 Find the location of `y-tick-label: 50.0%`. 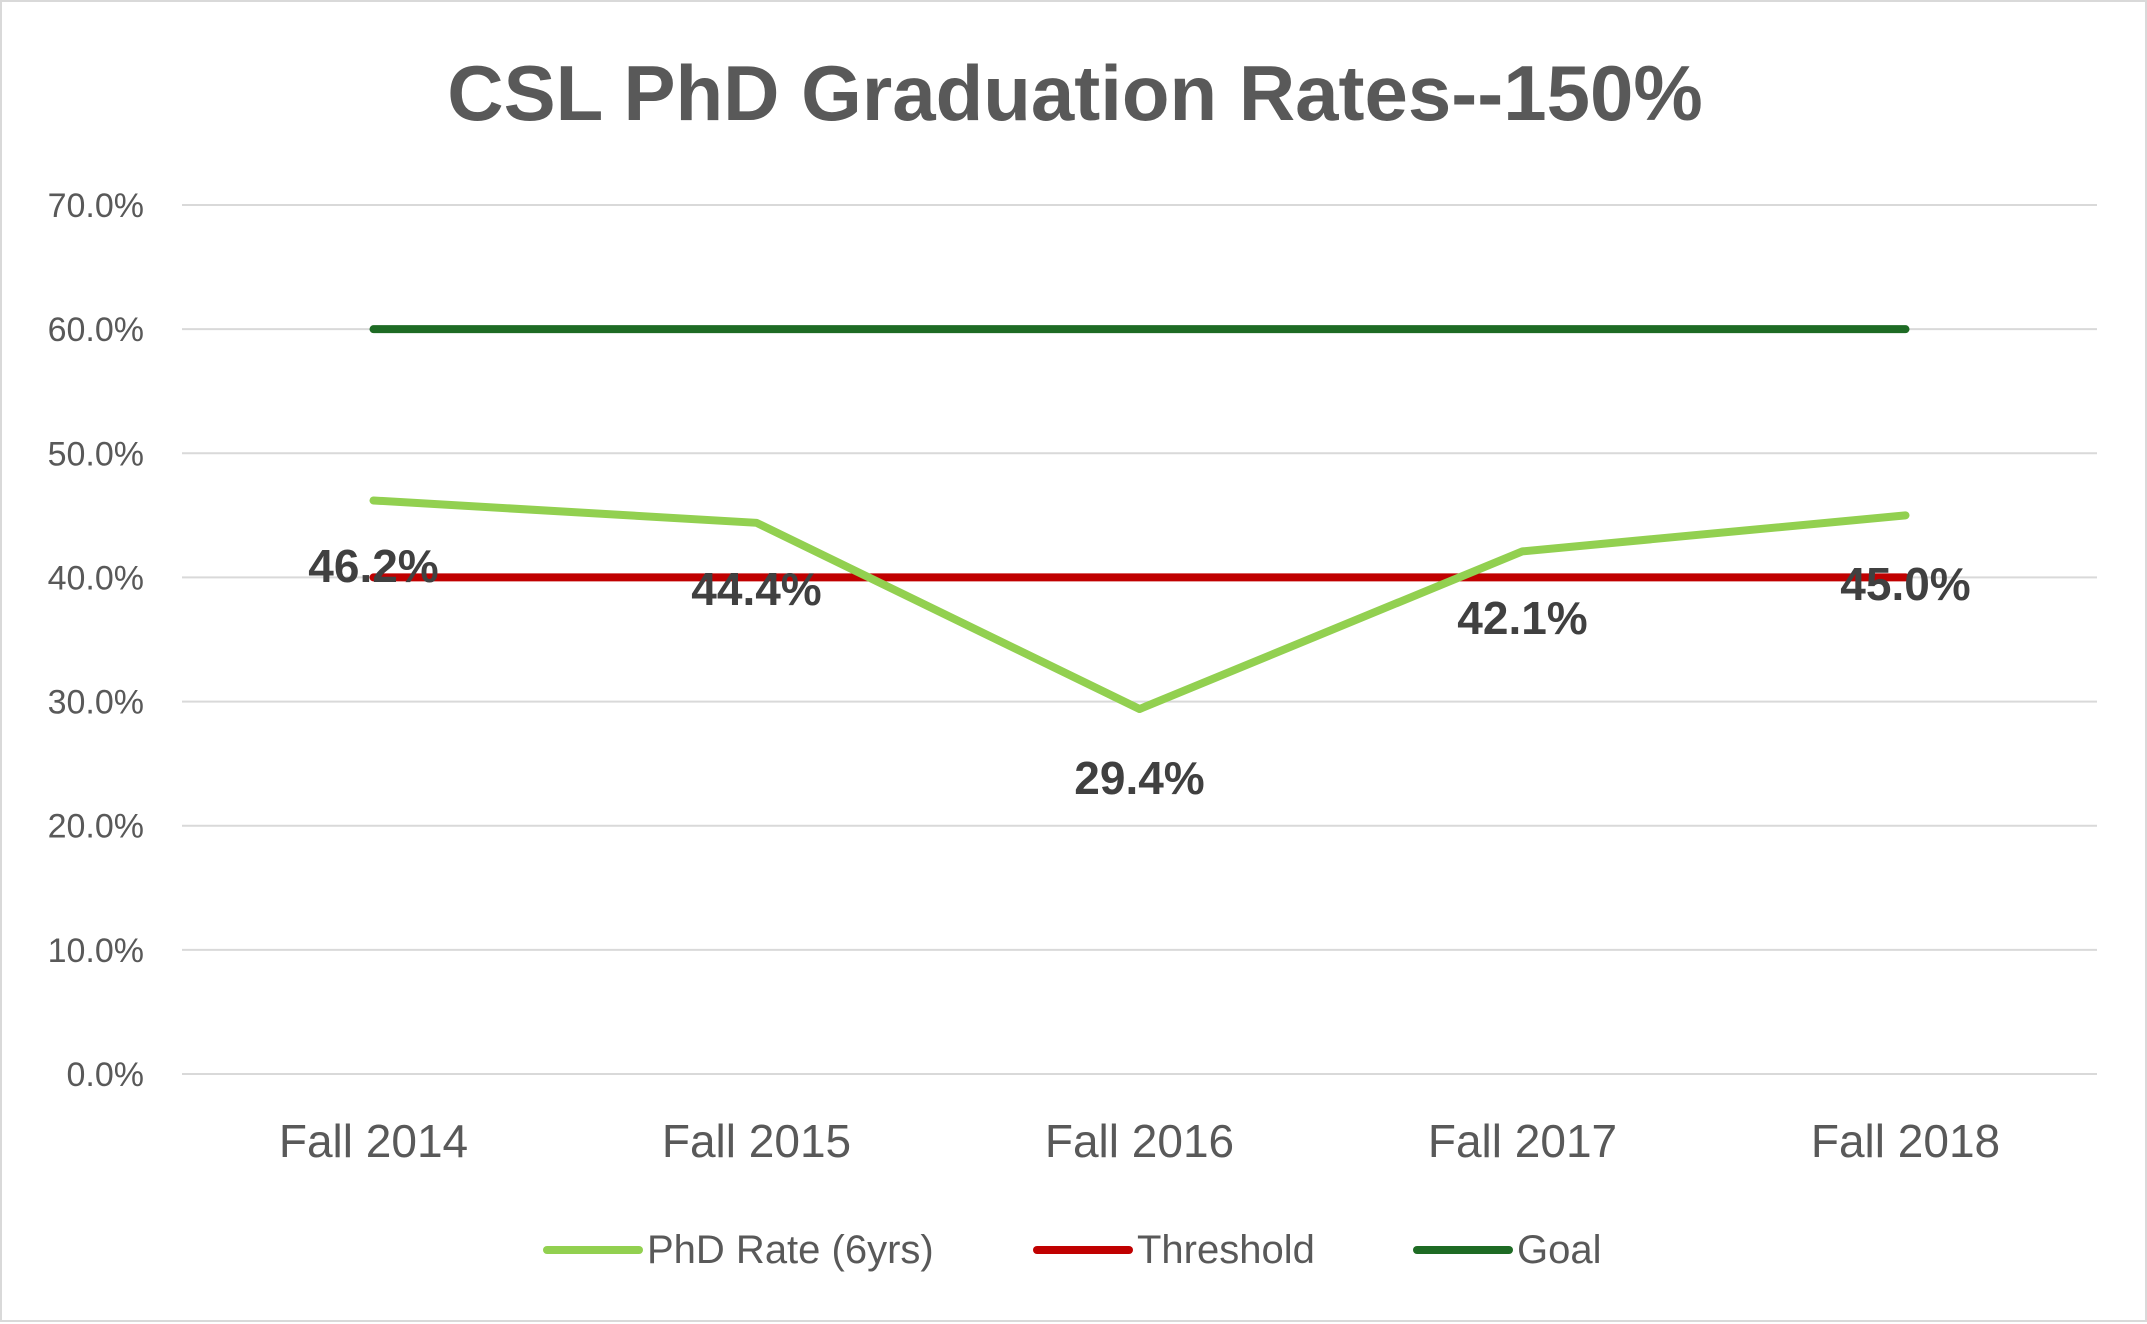

y-tick-label: 50.0% is located at coordinates (96, 454).